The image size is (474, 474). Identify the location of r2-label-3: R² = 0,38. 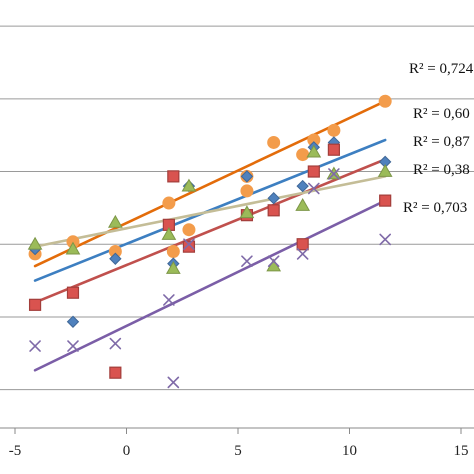
(441, 170).